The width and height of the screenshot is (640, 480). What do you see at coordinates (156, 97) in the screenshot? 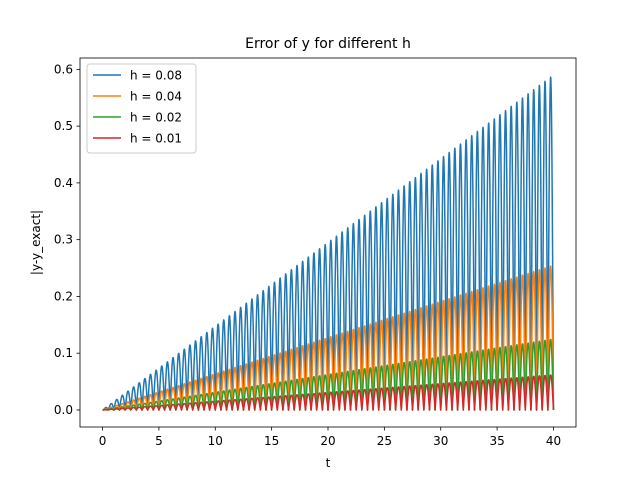
I see `legend-entry-label: h = 0.04` at bounding box center [156, 97].